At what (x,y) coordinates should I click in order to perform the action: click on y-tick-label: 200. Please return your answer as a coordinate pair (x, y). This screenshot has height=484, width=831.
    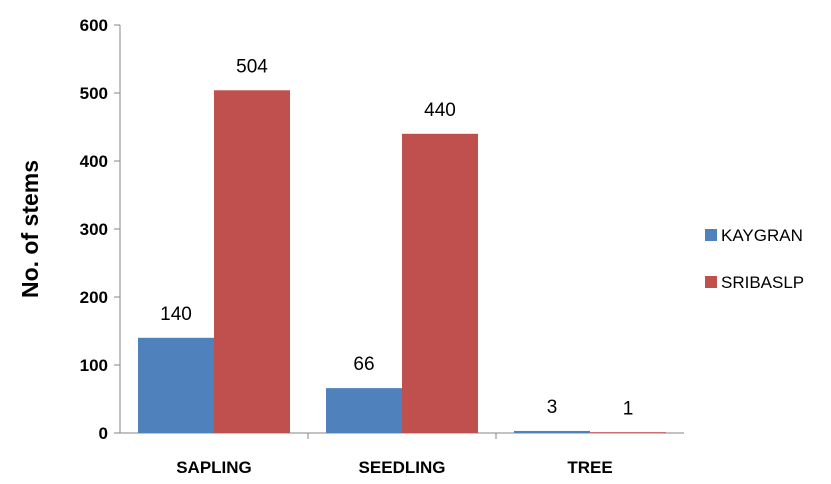
    Looking at the image, I should click on (94, 297).